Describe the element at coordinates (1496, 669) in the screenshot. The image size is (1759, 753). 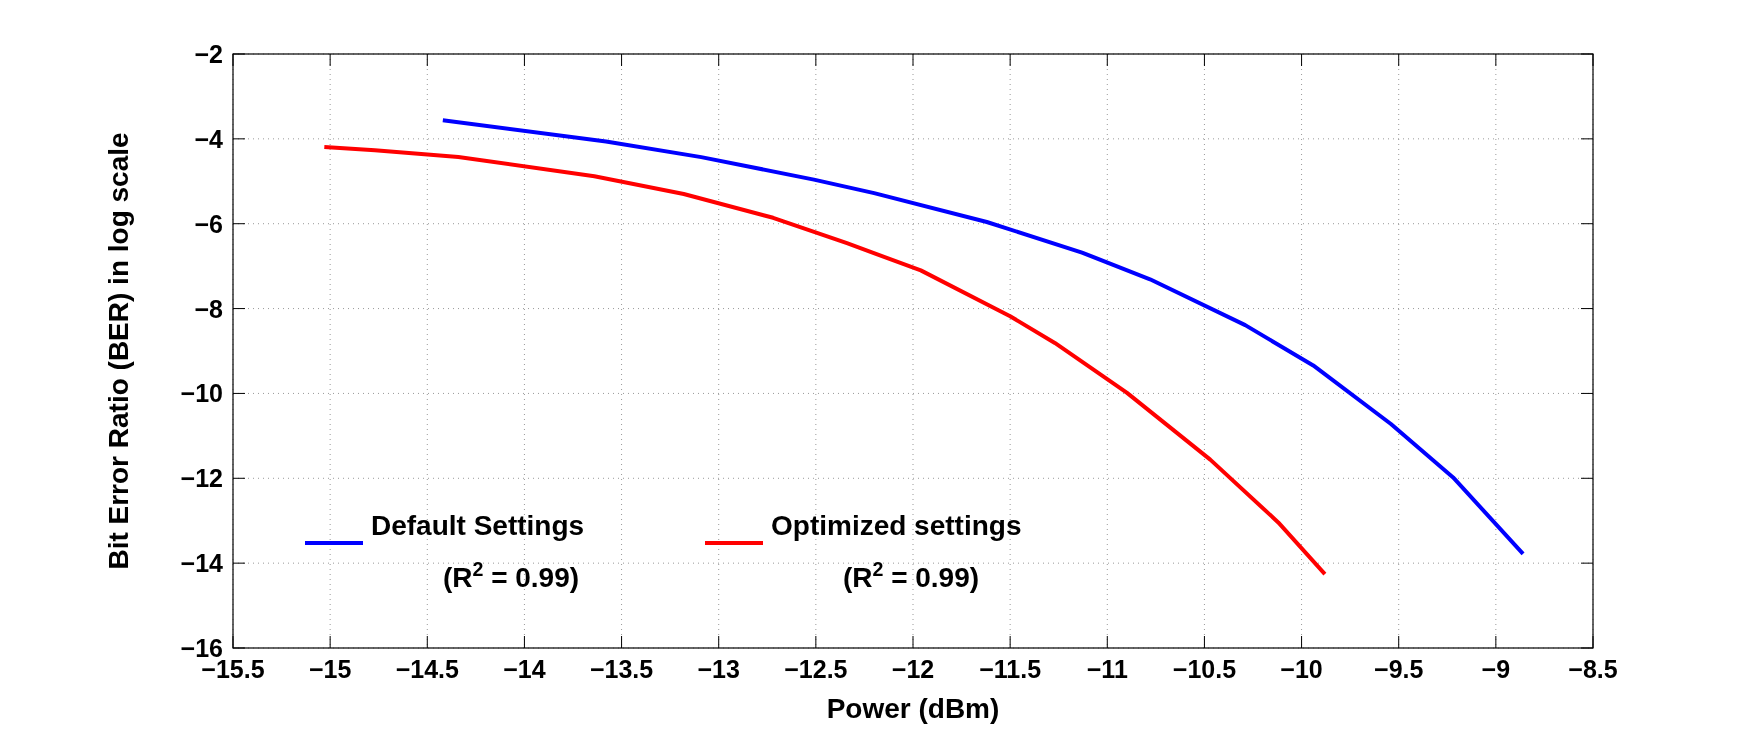
I see `x-tick-label: −9` at that location.